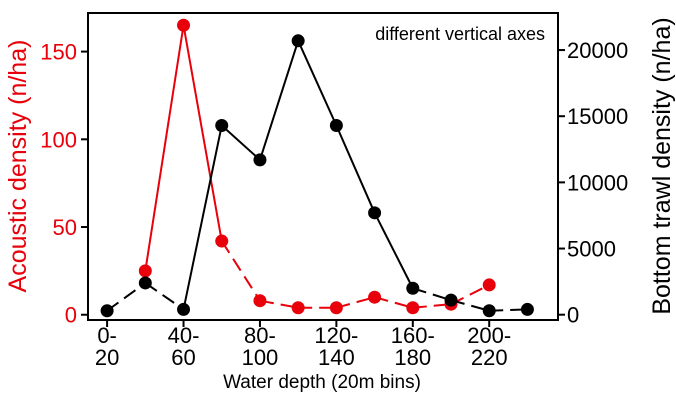 The image size is (676, 395). Describe the element at coordinates (336, 335) in the screenshot. I see `x-tick-label-top: 120-` at that location.